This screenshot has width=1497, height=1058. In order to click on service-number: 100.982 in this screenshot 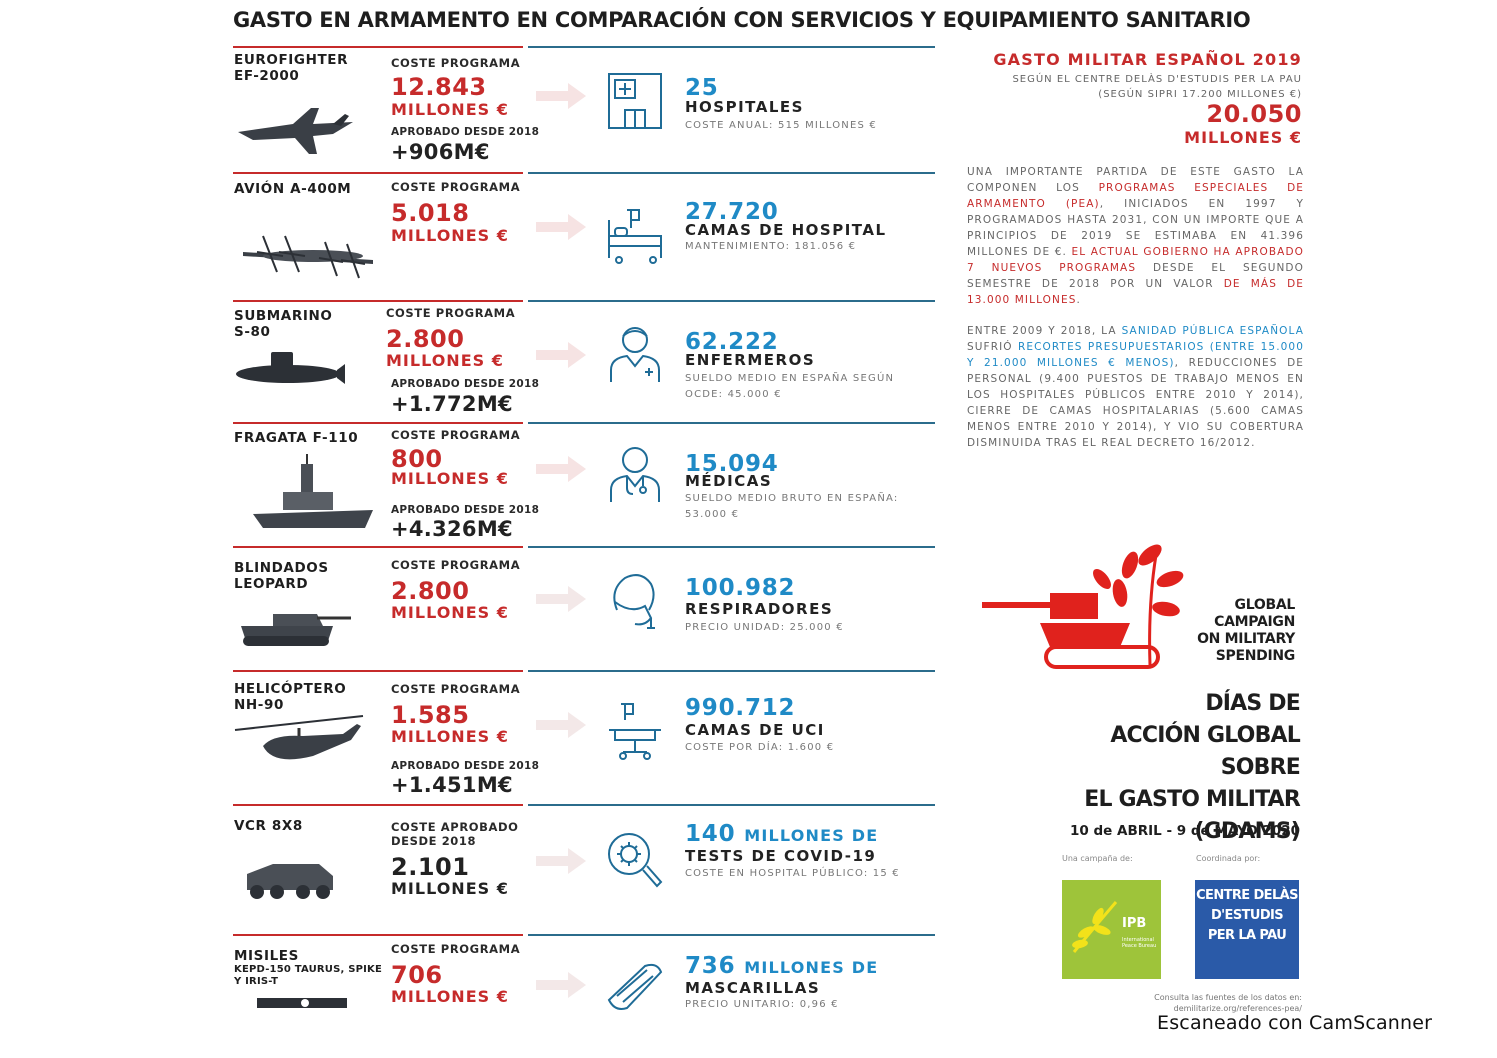, I will do `click(740, 588)`.